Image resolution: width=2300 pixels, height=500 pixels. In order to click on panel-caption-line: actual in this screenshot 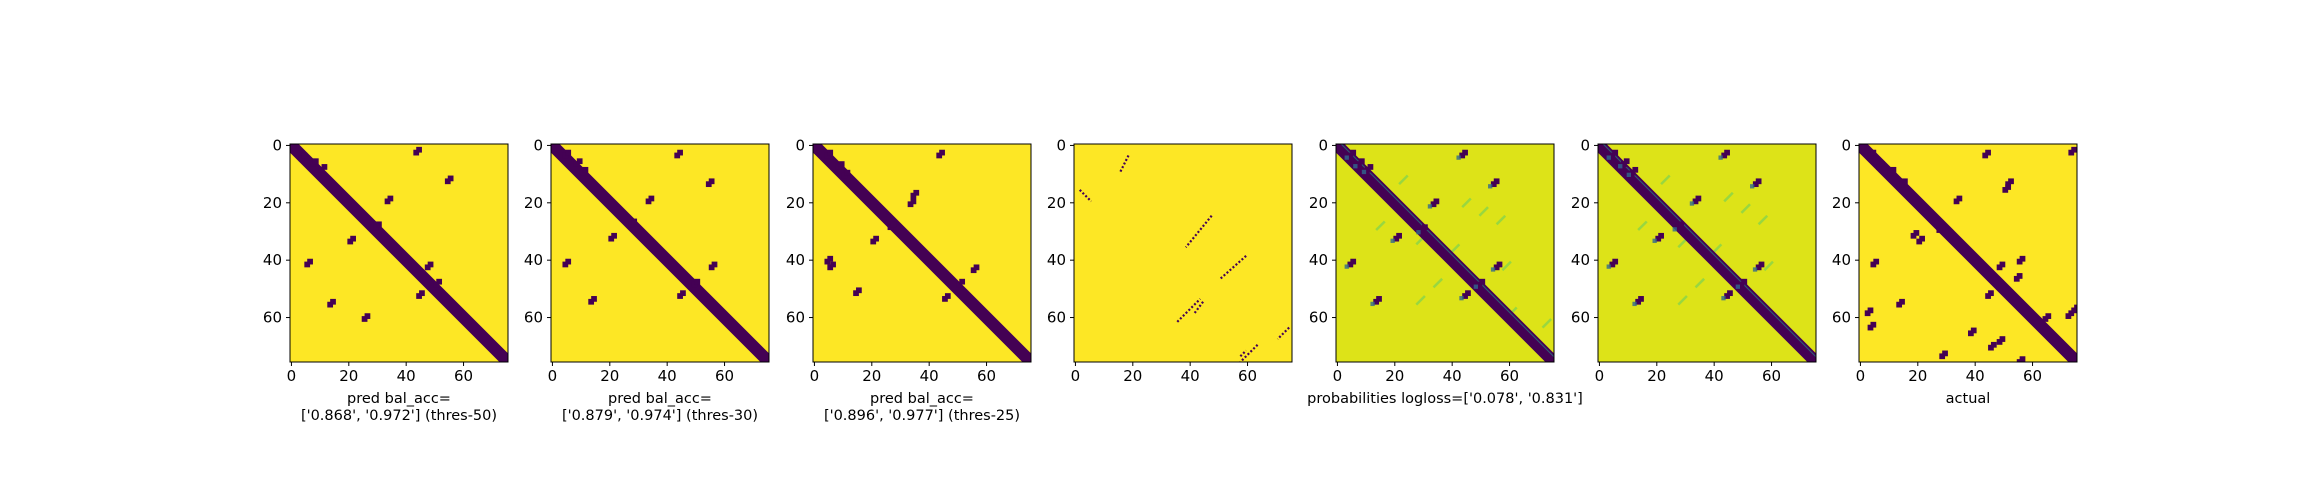, I will do `click(1968, 399)`.